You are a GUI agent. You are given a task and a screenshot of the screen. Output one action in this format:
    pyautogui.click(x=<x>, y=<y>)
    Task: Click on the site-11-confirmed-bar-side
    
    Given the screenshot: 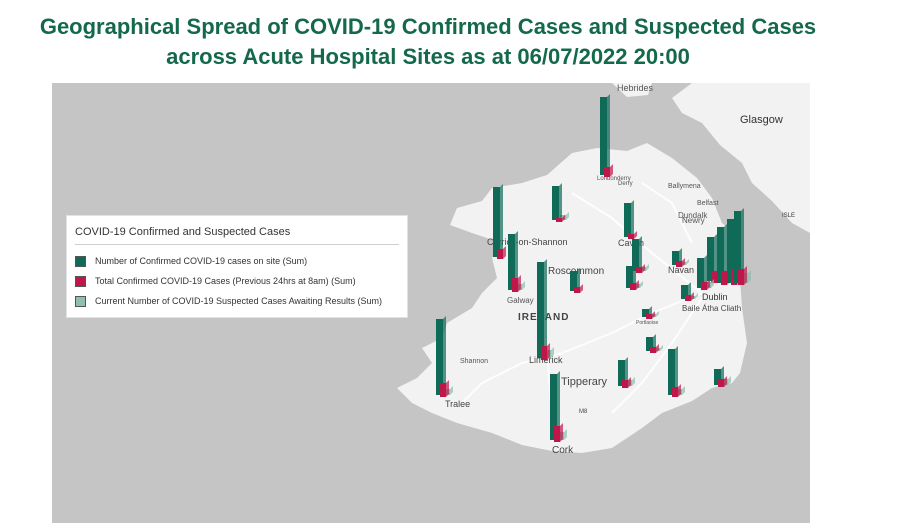 What is the action you would take?
    pyautogui.click(x=626, y=371)
    